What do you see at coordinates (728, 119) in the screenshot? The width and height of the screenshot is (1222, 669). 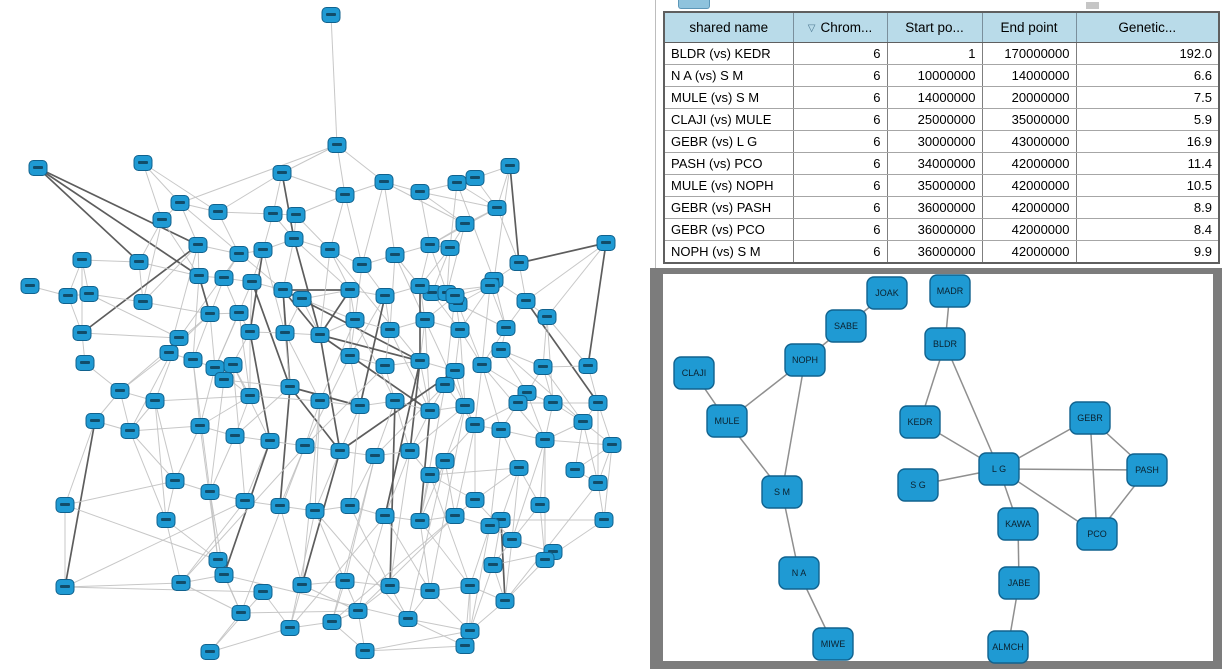 I see `table-cell: CLAJI (vs) MULE` at bounding box center [728, 119].